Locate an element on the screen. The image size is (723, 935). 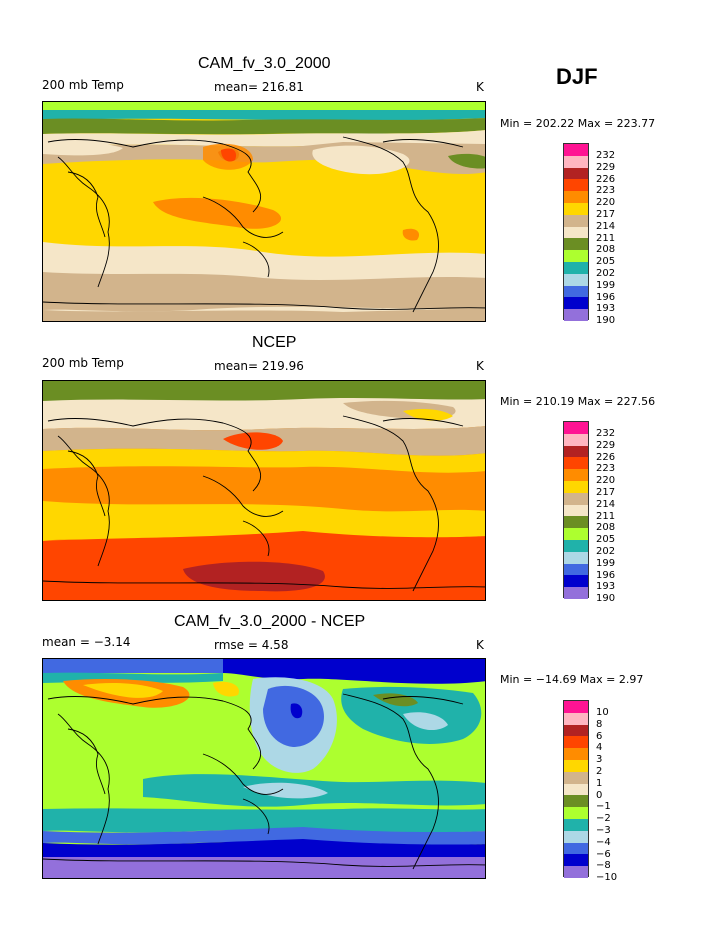
season-label: DJF is located at coordinates (577, 76).